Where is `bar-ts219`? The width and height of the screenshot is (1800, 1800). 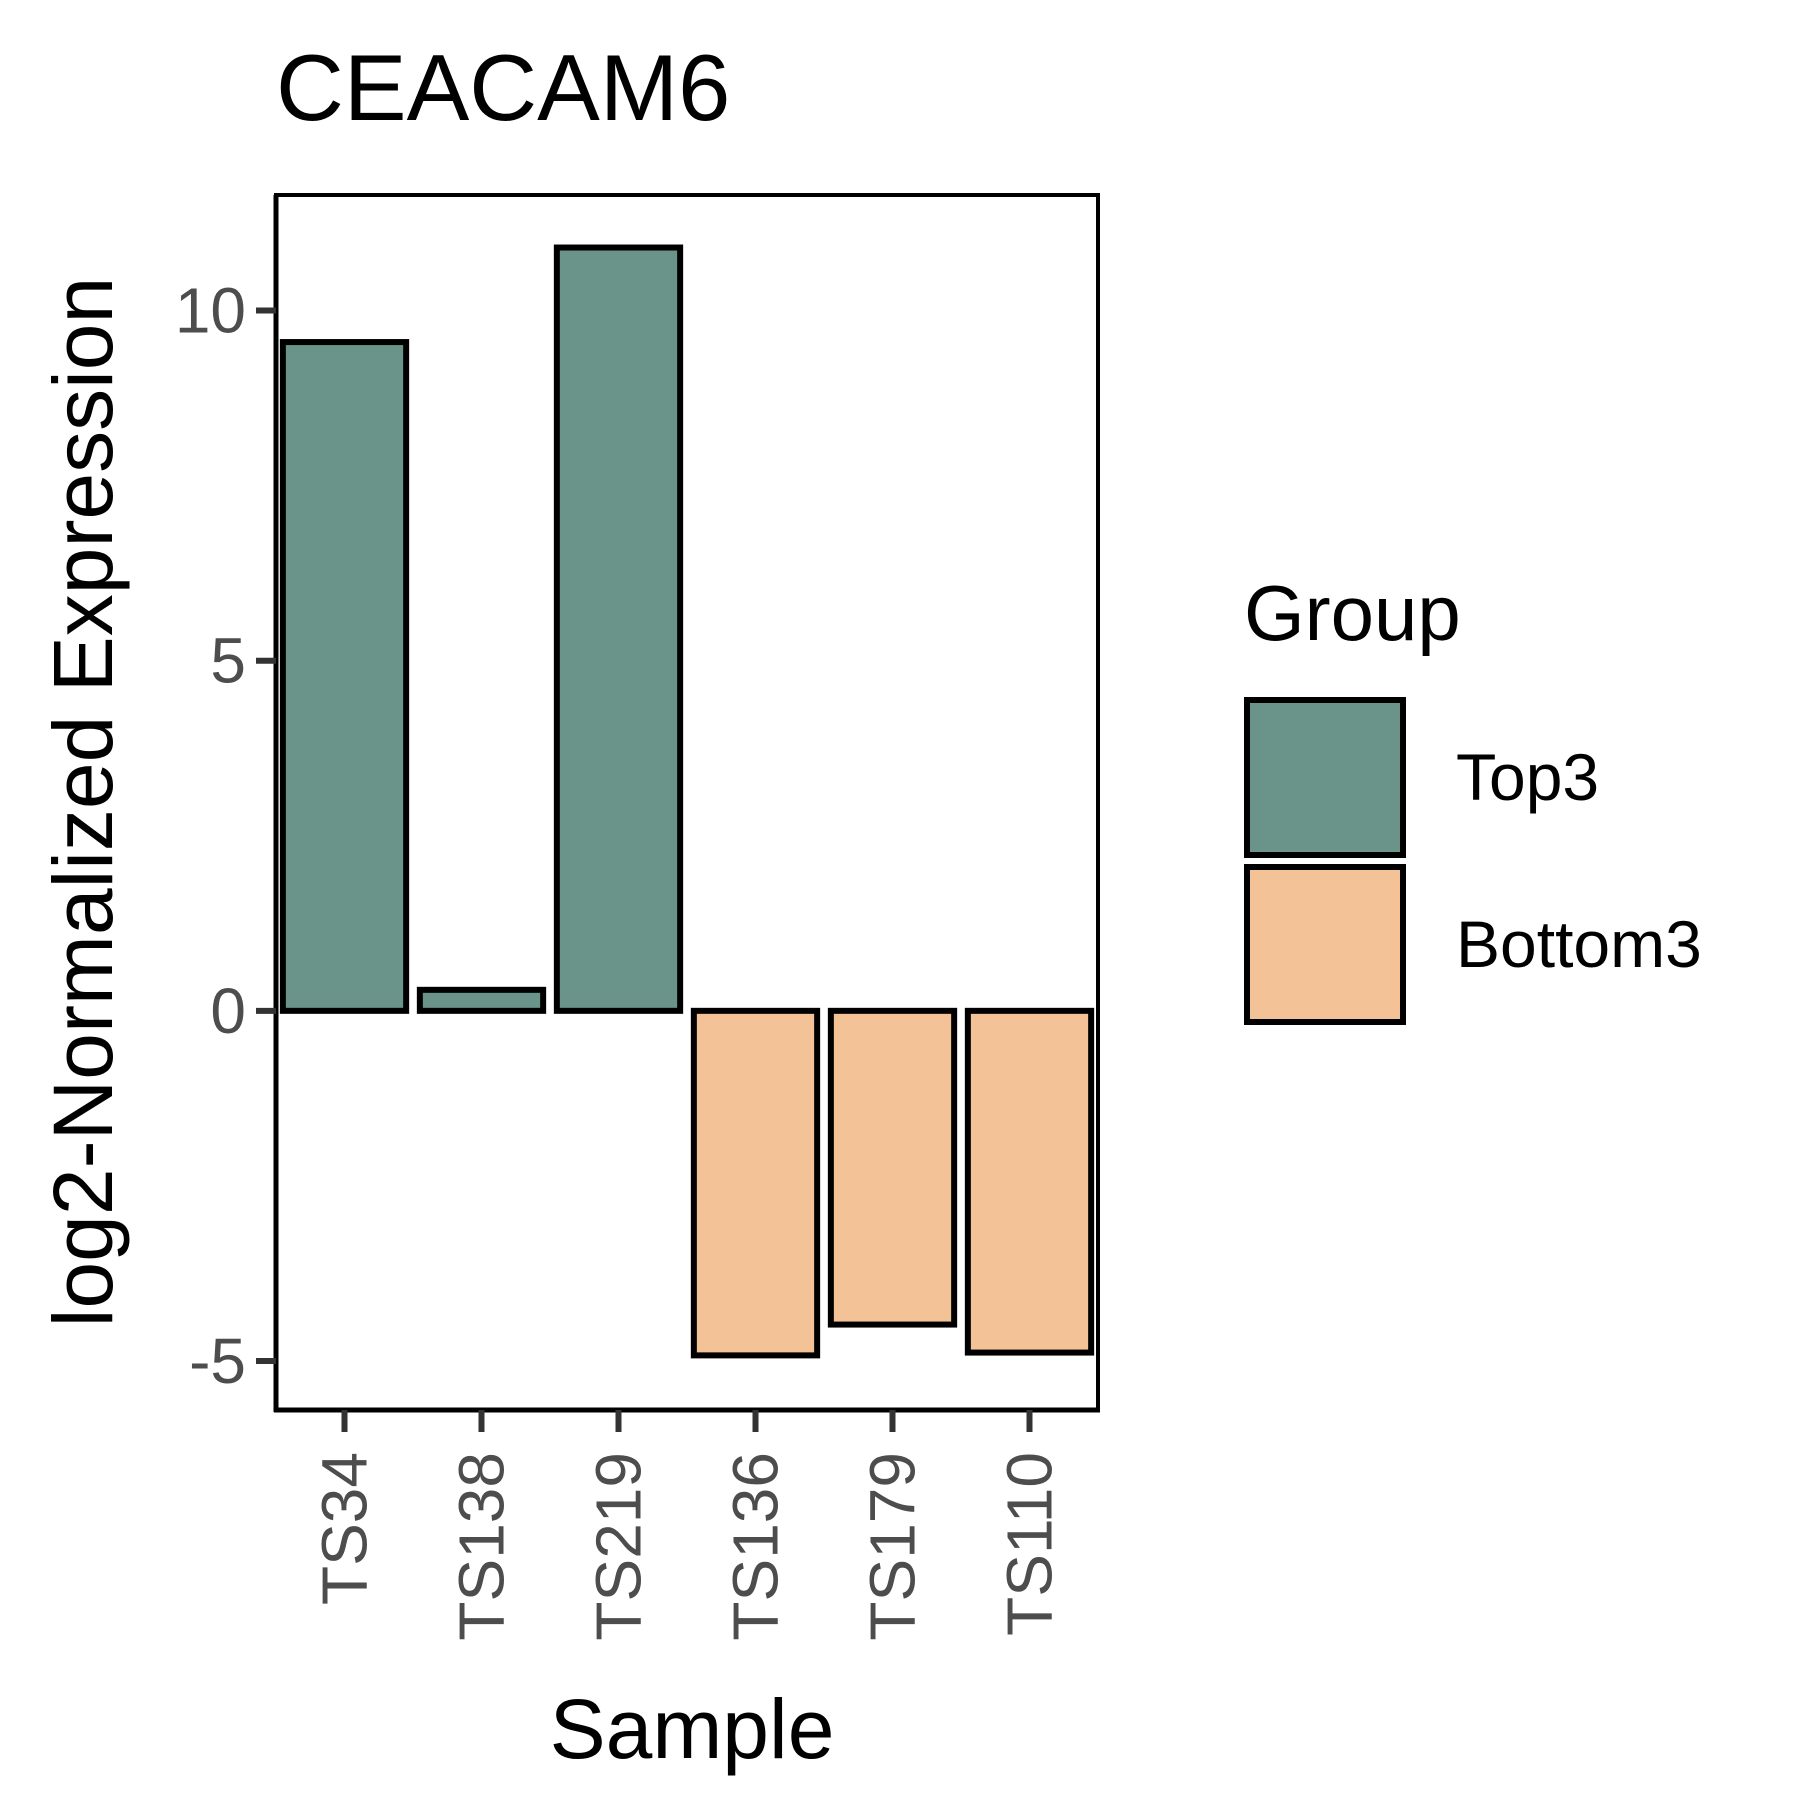
bar-ts219 is located at coordinates (618, 629).